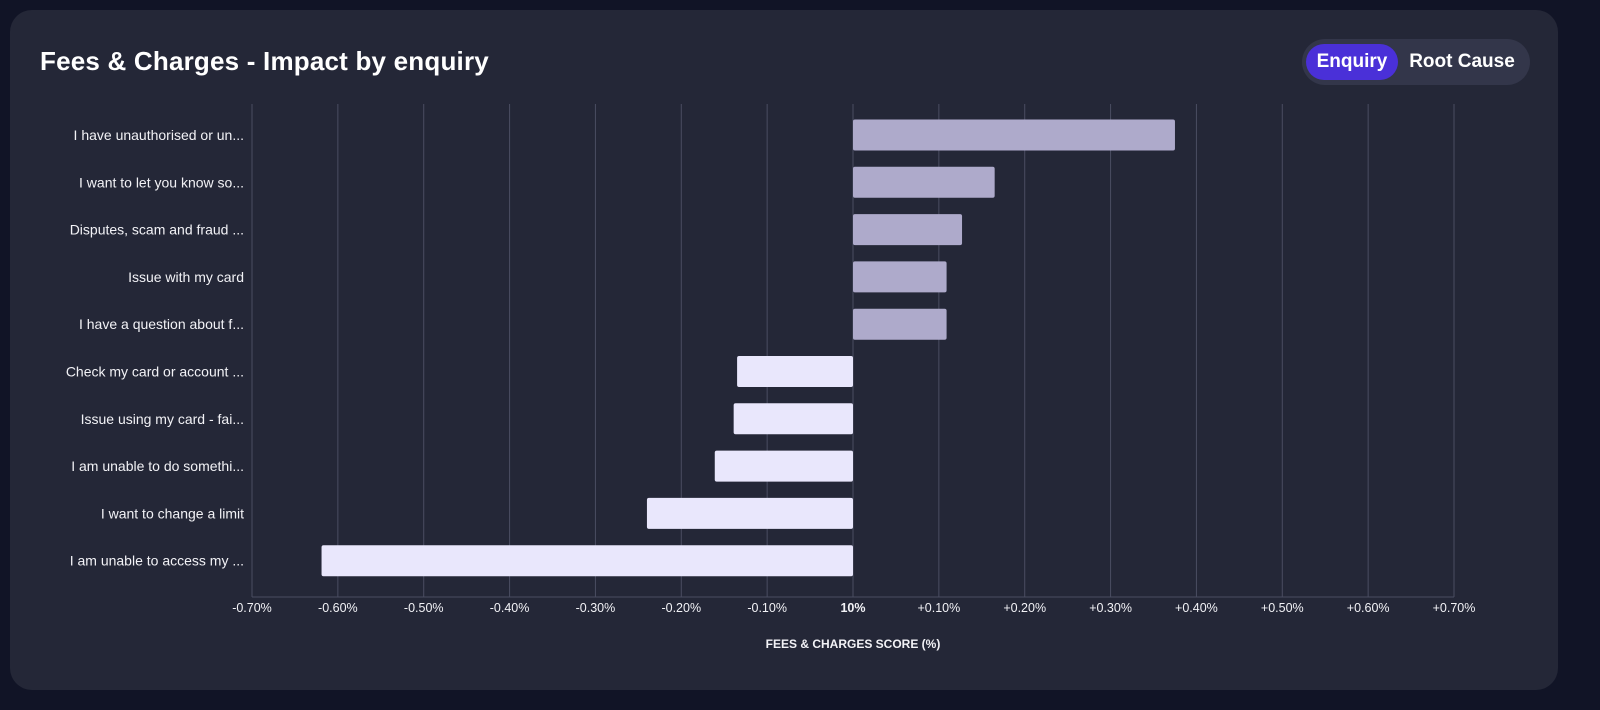 This screenshot has height=710, width=1600. I want to click on x-tick-label: -0.30%, so click(596, 608).